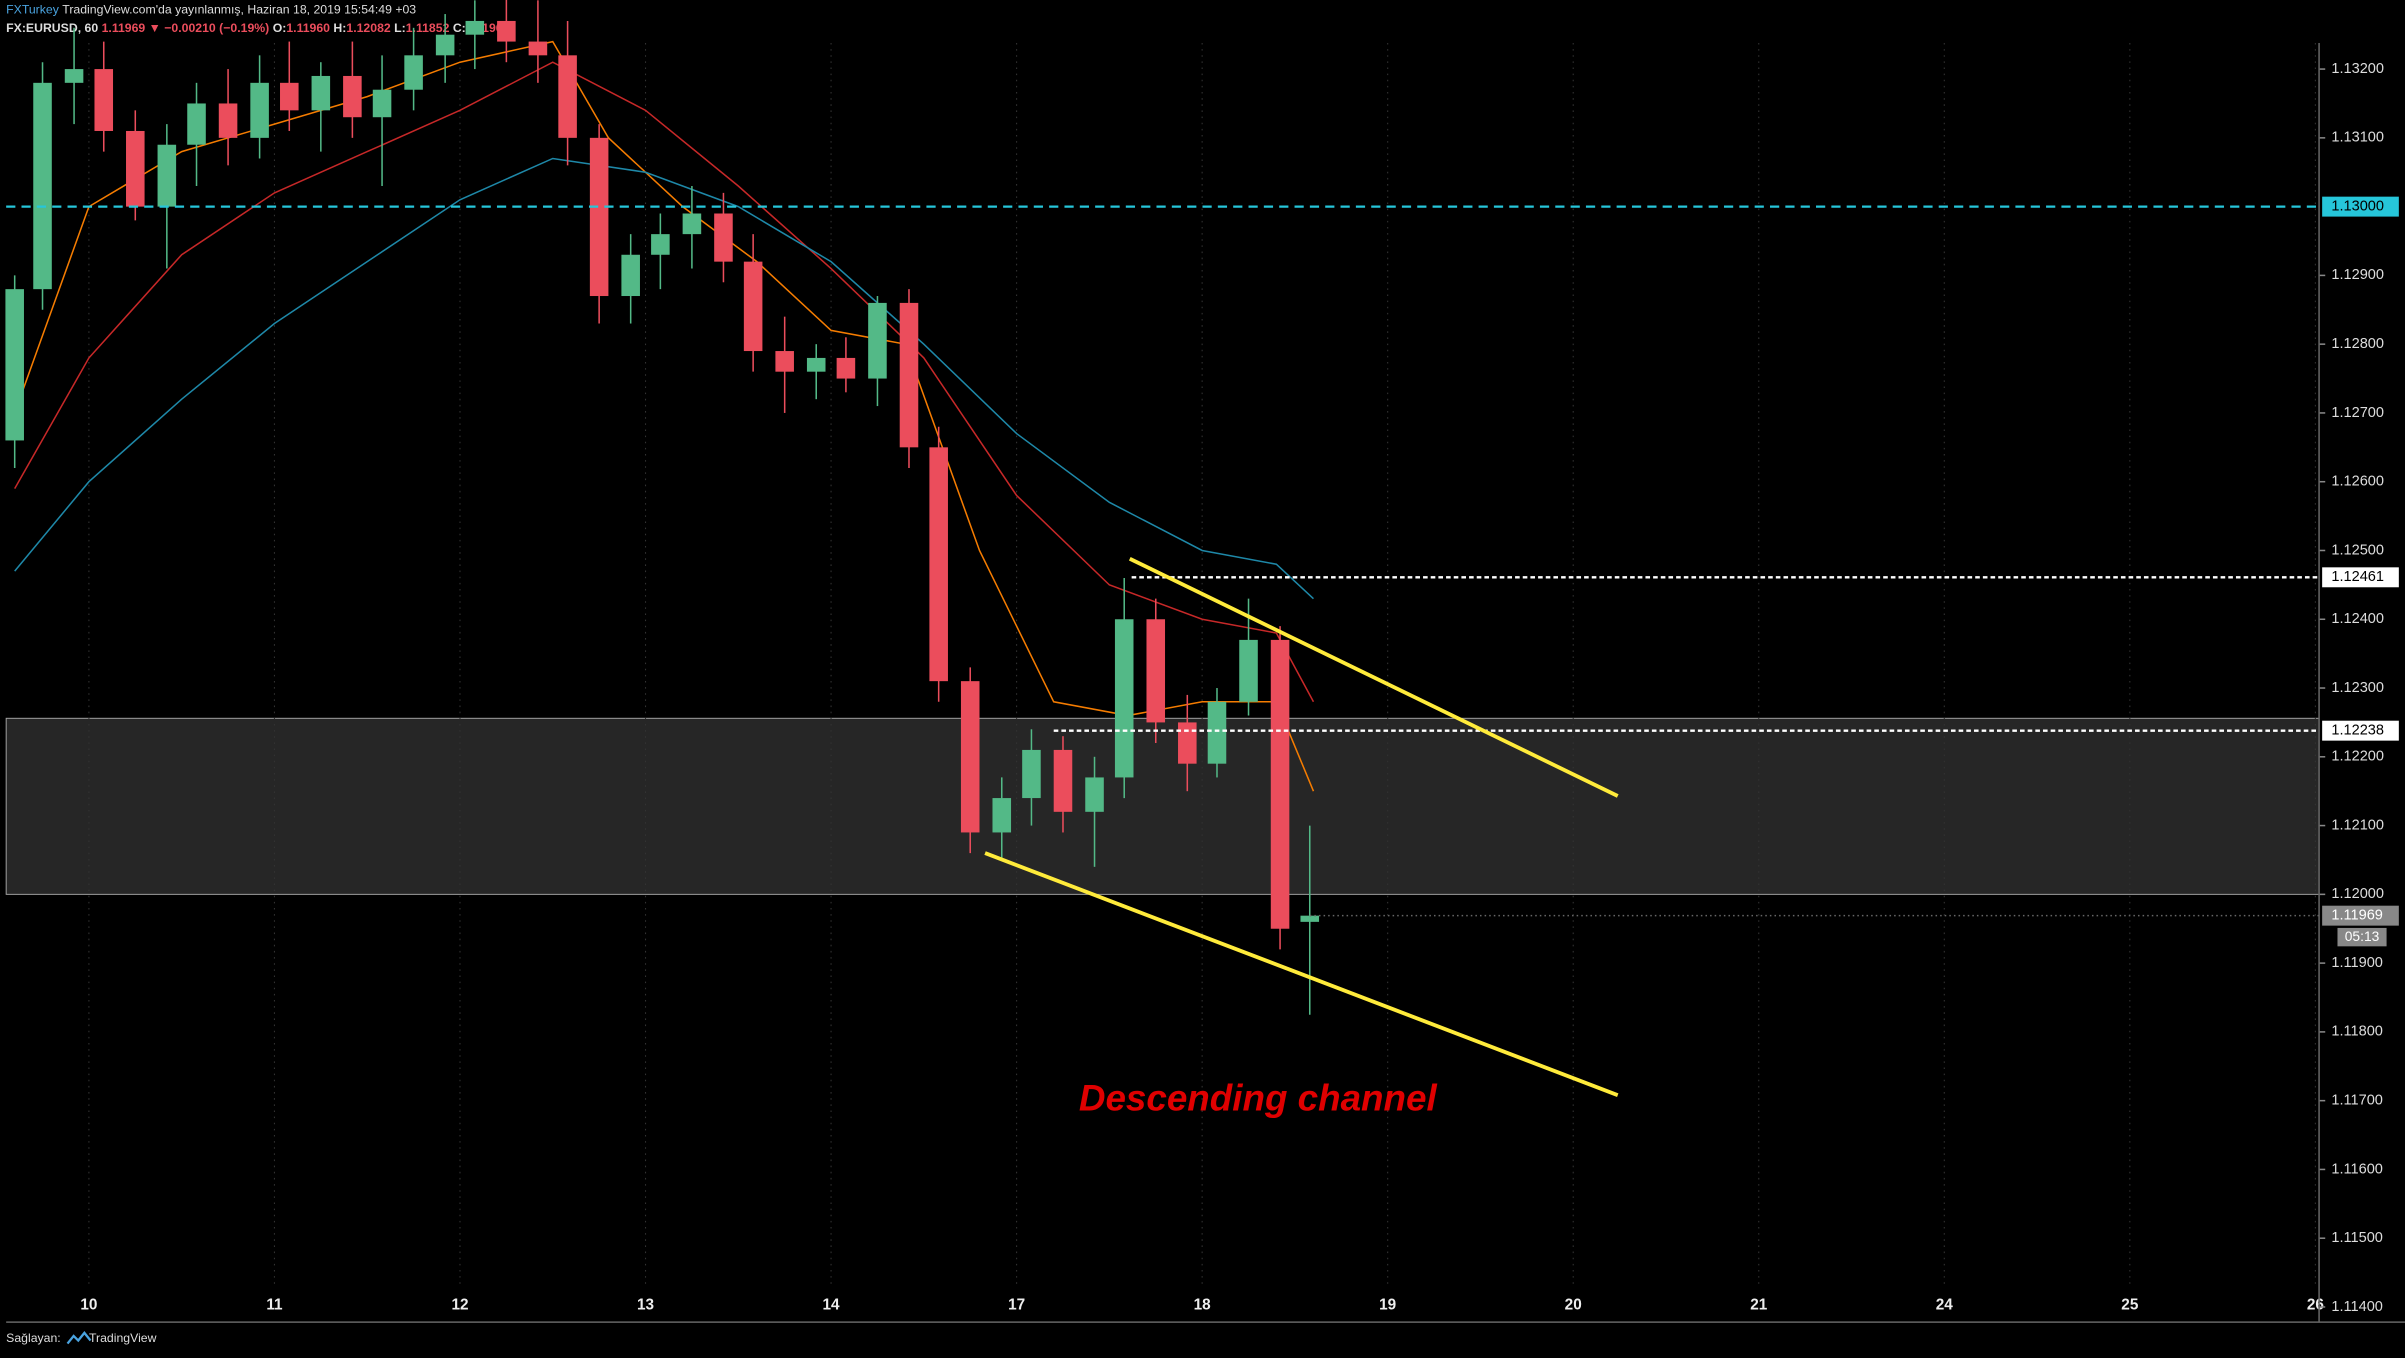 Image resolution: width=2405 pixels, height=1358 pixels. Describe the element at coordinates (52, 28) in the screenshot. I see `symbol: FX:EURUSD, 60` at that location.